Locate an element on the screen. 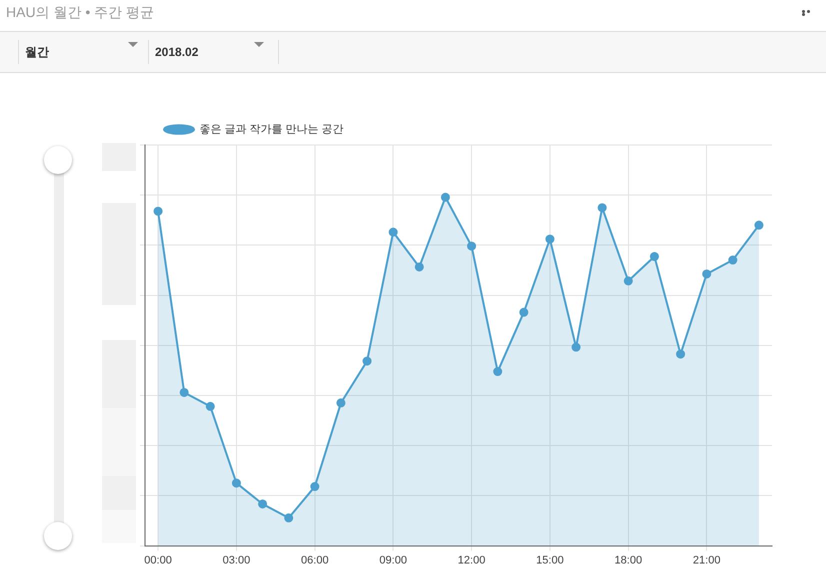 Image resolution: width=826 pixels, height=577 pixels. x-tick-label: 12:00 is located at coordinates (472, 560).